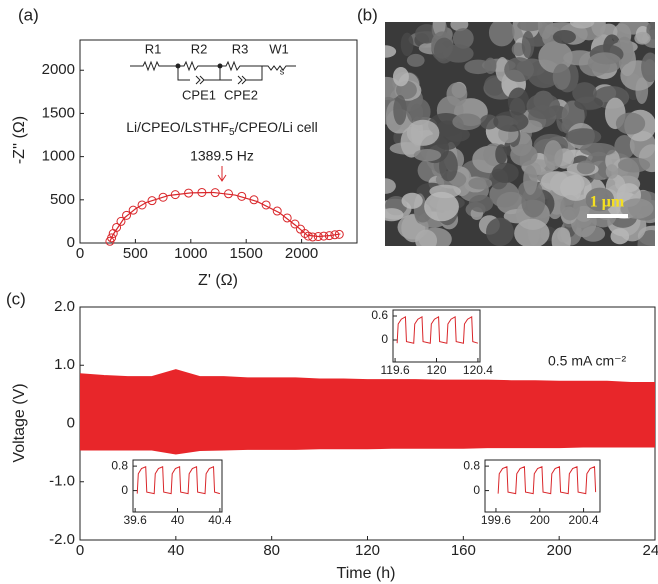 The height and width of the screenshot is (584, 658). Describe the element at coordinates (218, 141) in the screenshot. I see `plot-frame` at that location.